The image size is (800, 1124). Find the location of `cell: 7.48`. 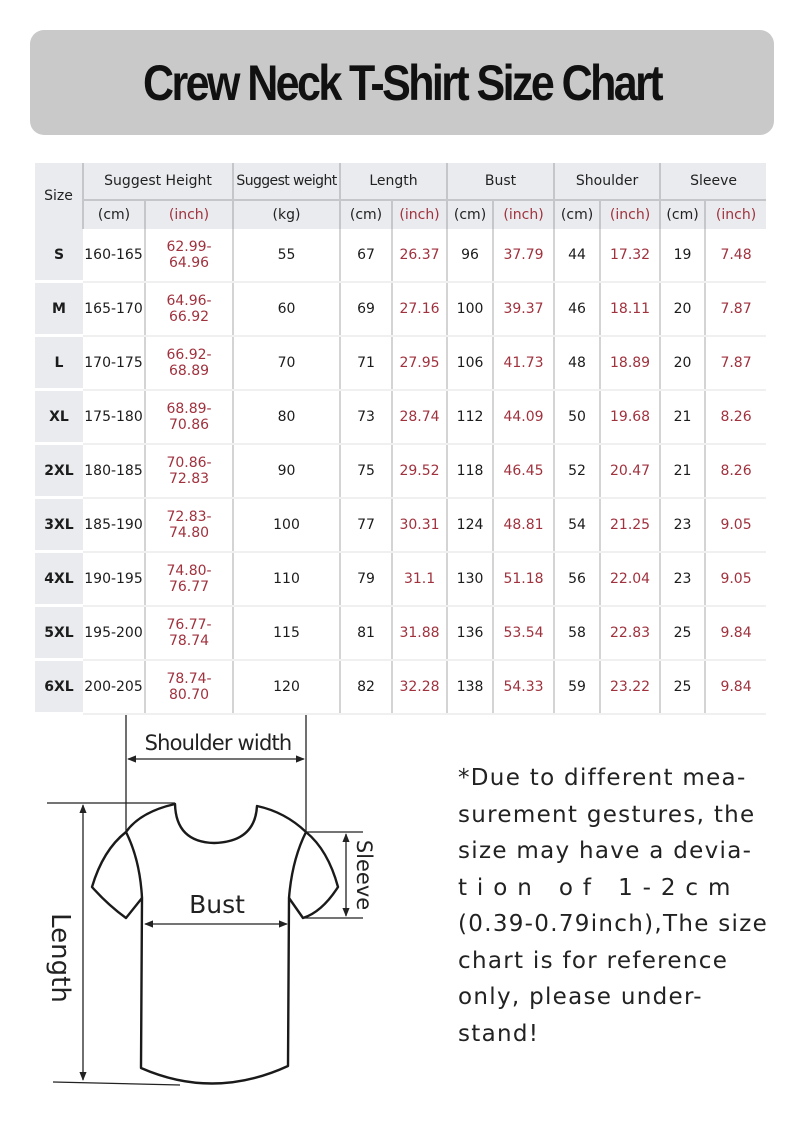

cell: 7.48 is located at coordinates (735, 256).